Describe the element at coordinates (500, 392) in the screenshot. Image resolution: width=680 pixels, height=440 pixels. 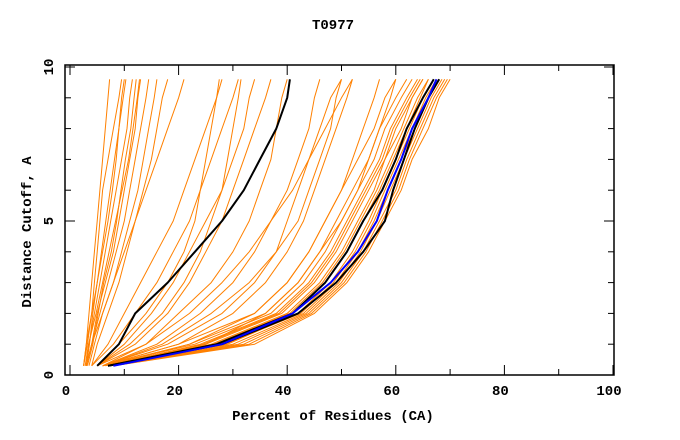
I see `x-tick-label: 80` at that location.